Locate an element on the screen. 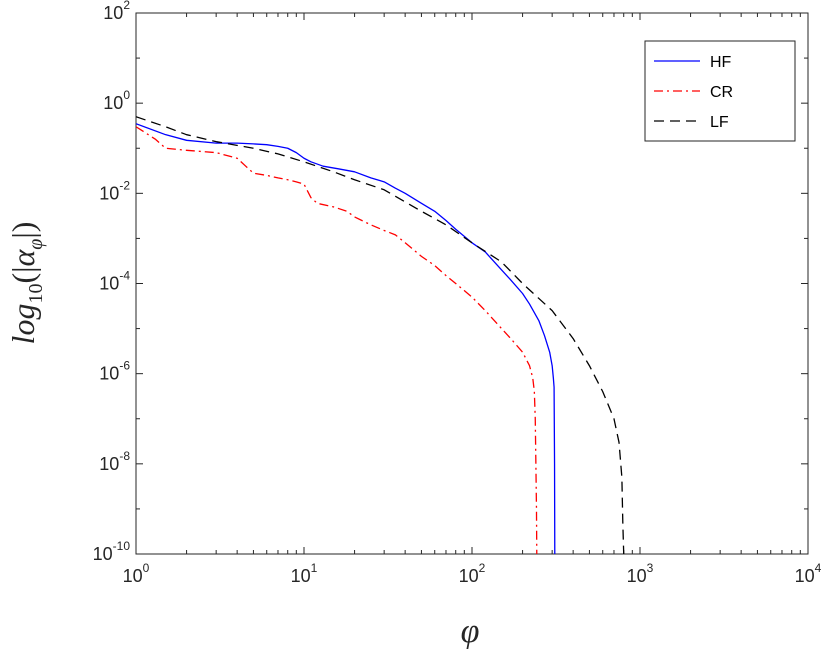  y-axis-label-close: |) is located at coordinates (23, 230).